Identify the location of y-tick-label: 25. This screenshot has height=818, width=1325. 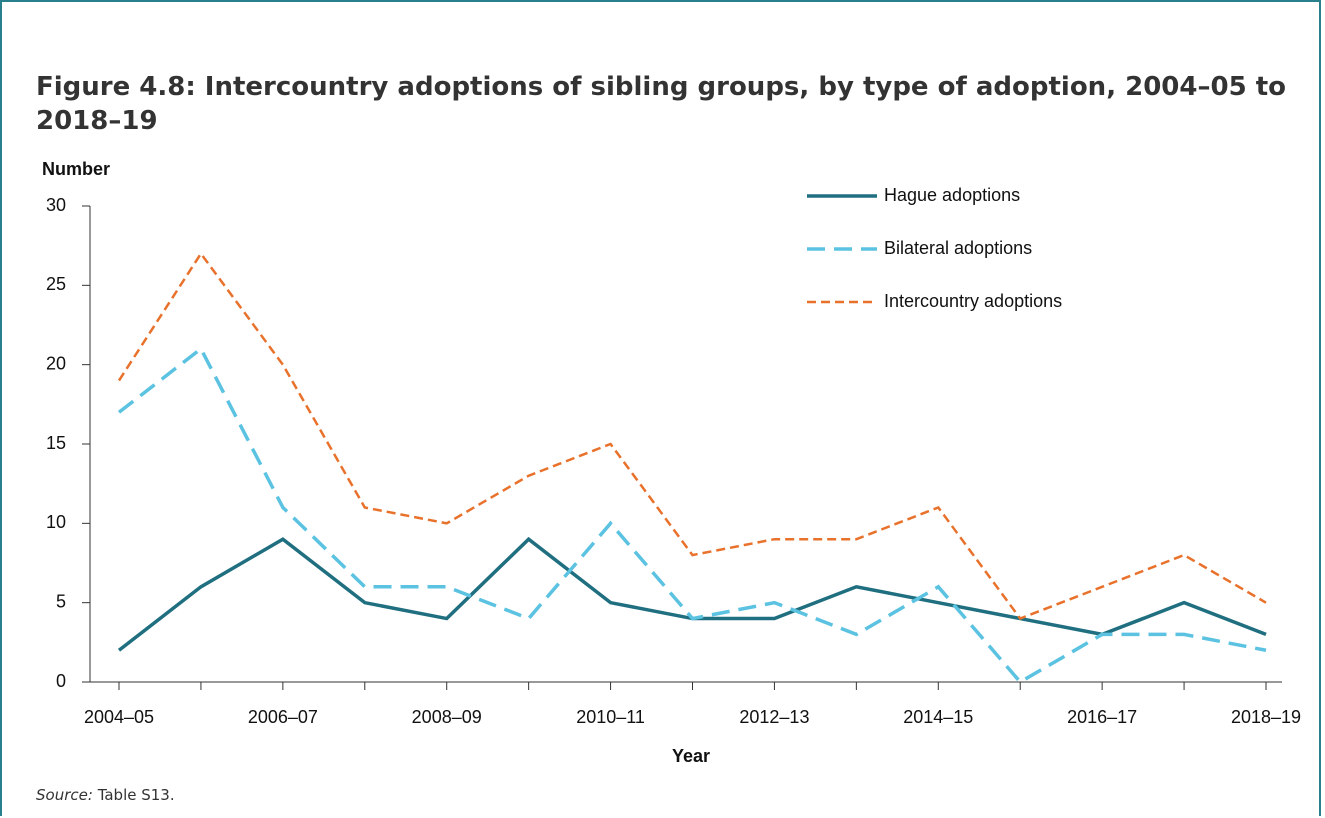
(56, 284).